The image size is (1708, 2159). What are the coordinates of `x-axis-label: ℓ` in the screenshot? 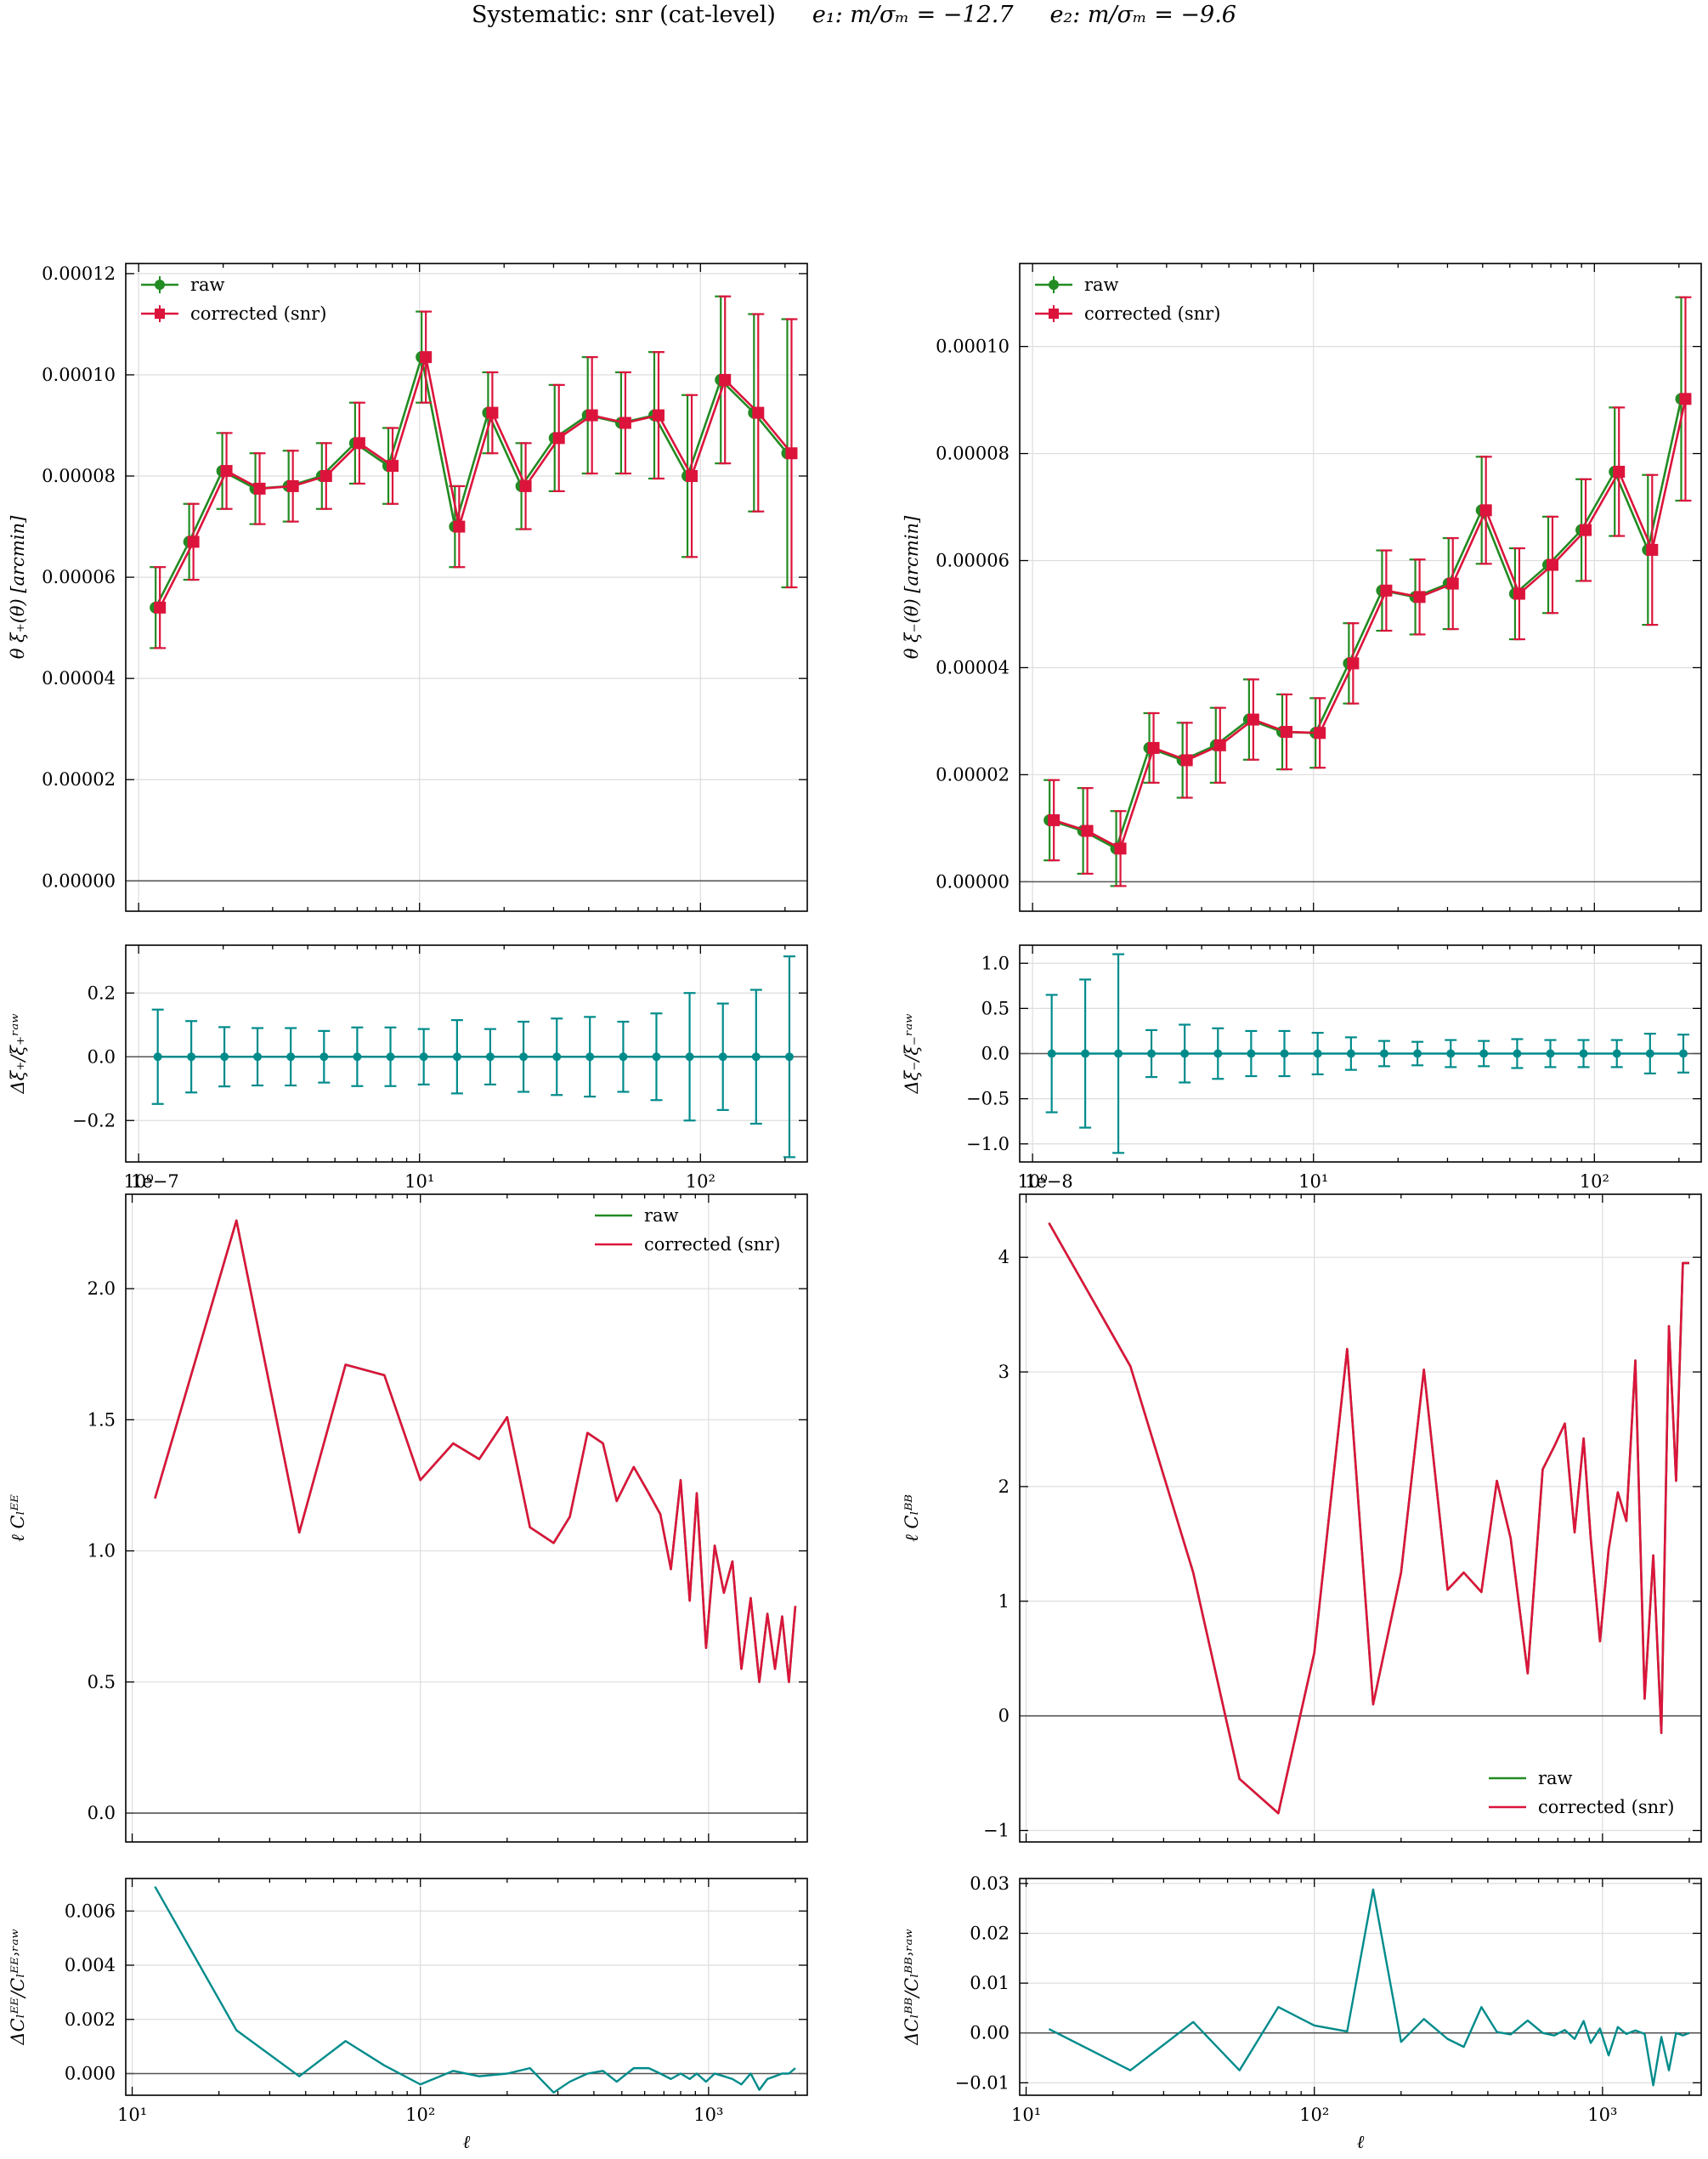 It's located at (467, 2142).